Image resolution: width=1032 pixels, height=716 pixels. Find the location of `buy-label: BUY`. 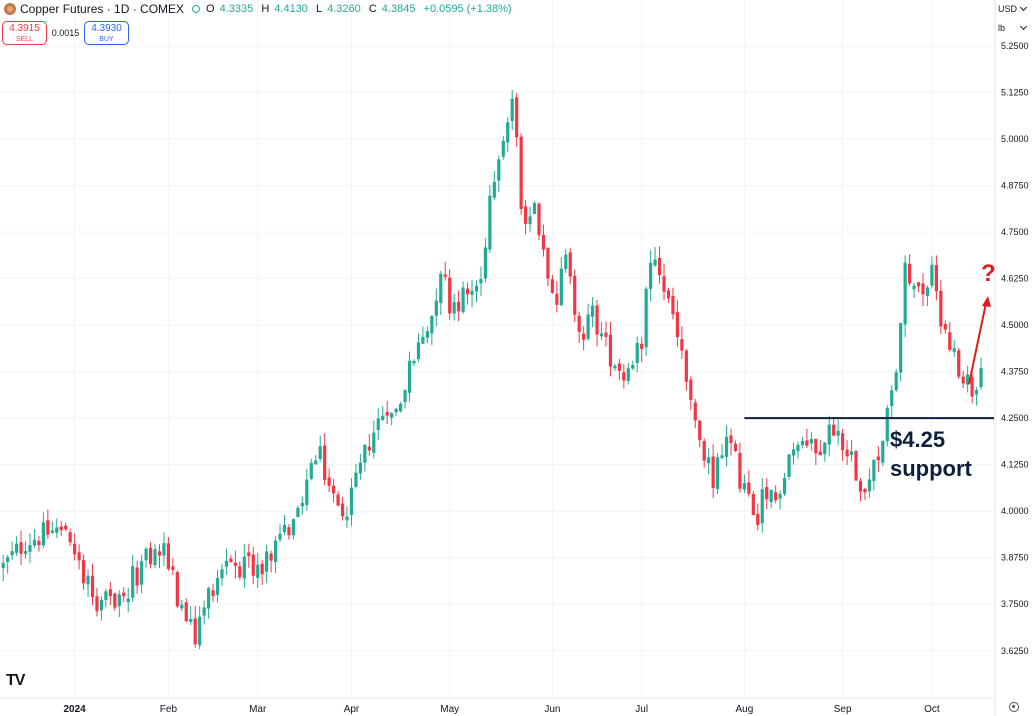

buy-label: BUY is located at coordinates (106, 39).